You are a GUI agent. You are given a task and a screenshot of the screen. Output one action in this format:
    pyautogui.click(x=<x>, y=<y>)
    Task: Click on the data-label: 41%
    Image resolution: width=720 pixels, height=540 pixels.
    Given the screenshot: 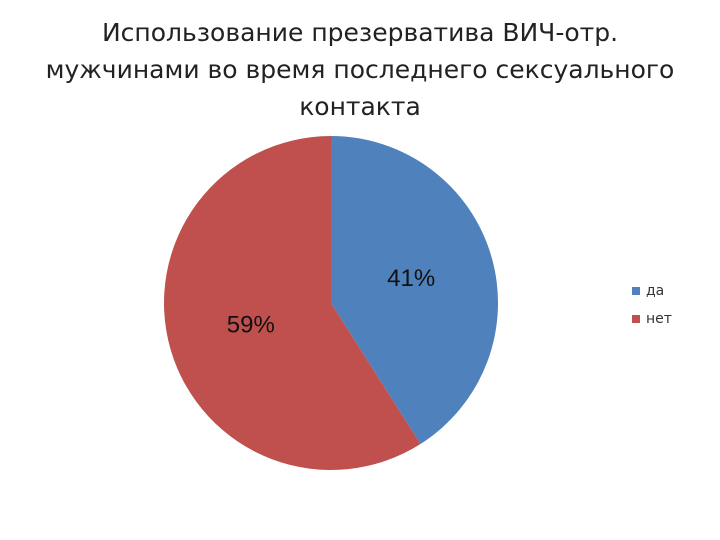 What is the action you would take?
    pyautogui.click(x=411, y=278)
    